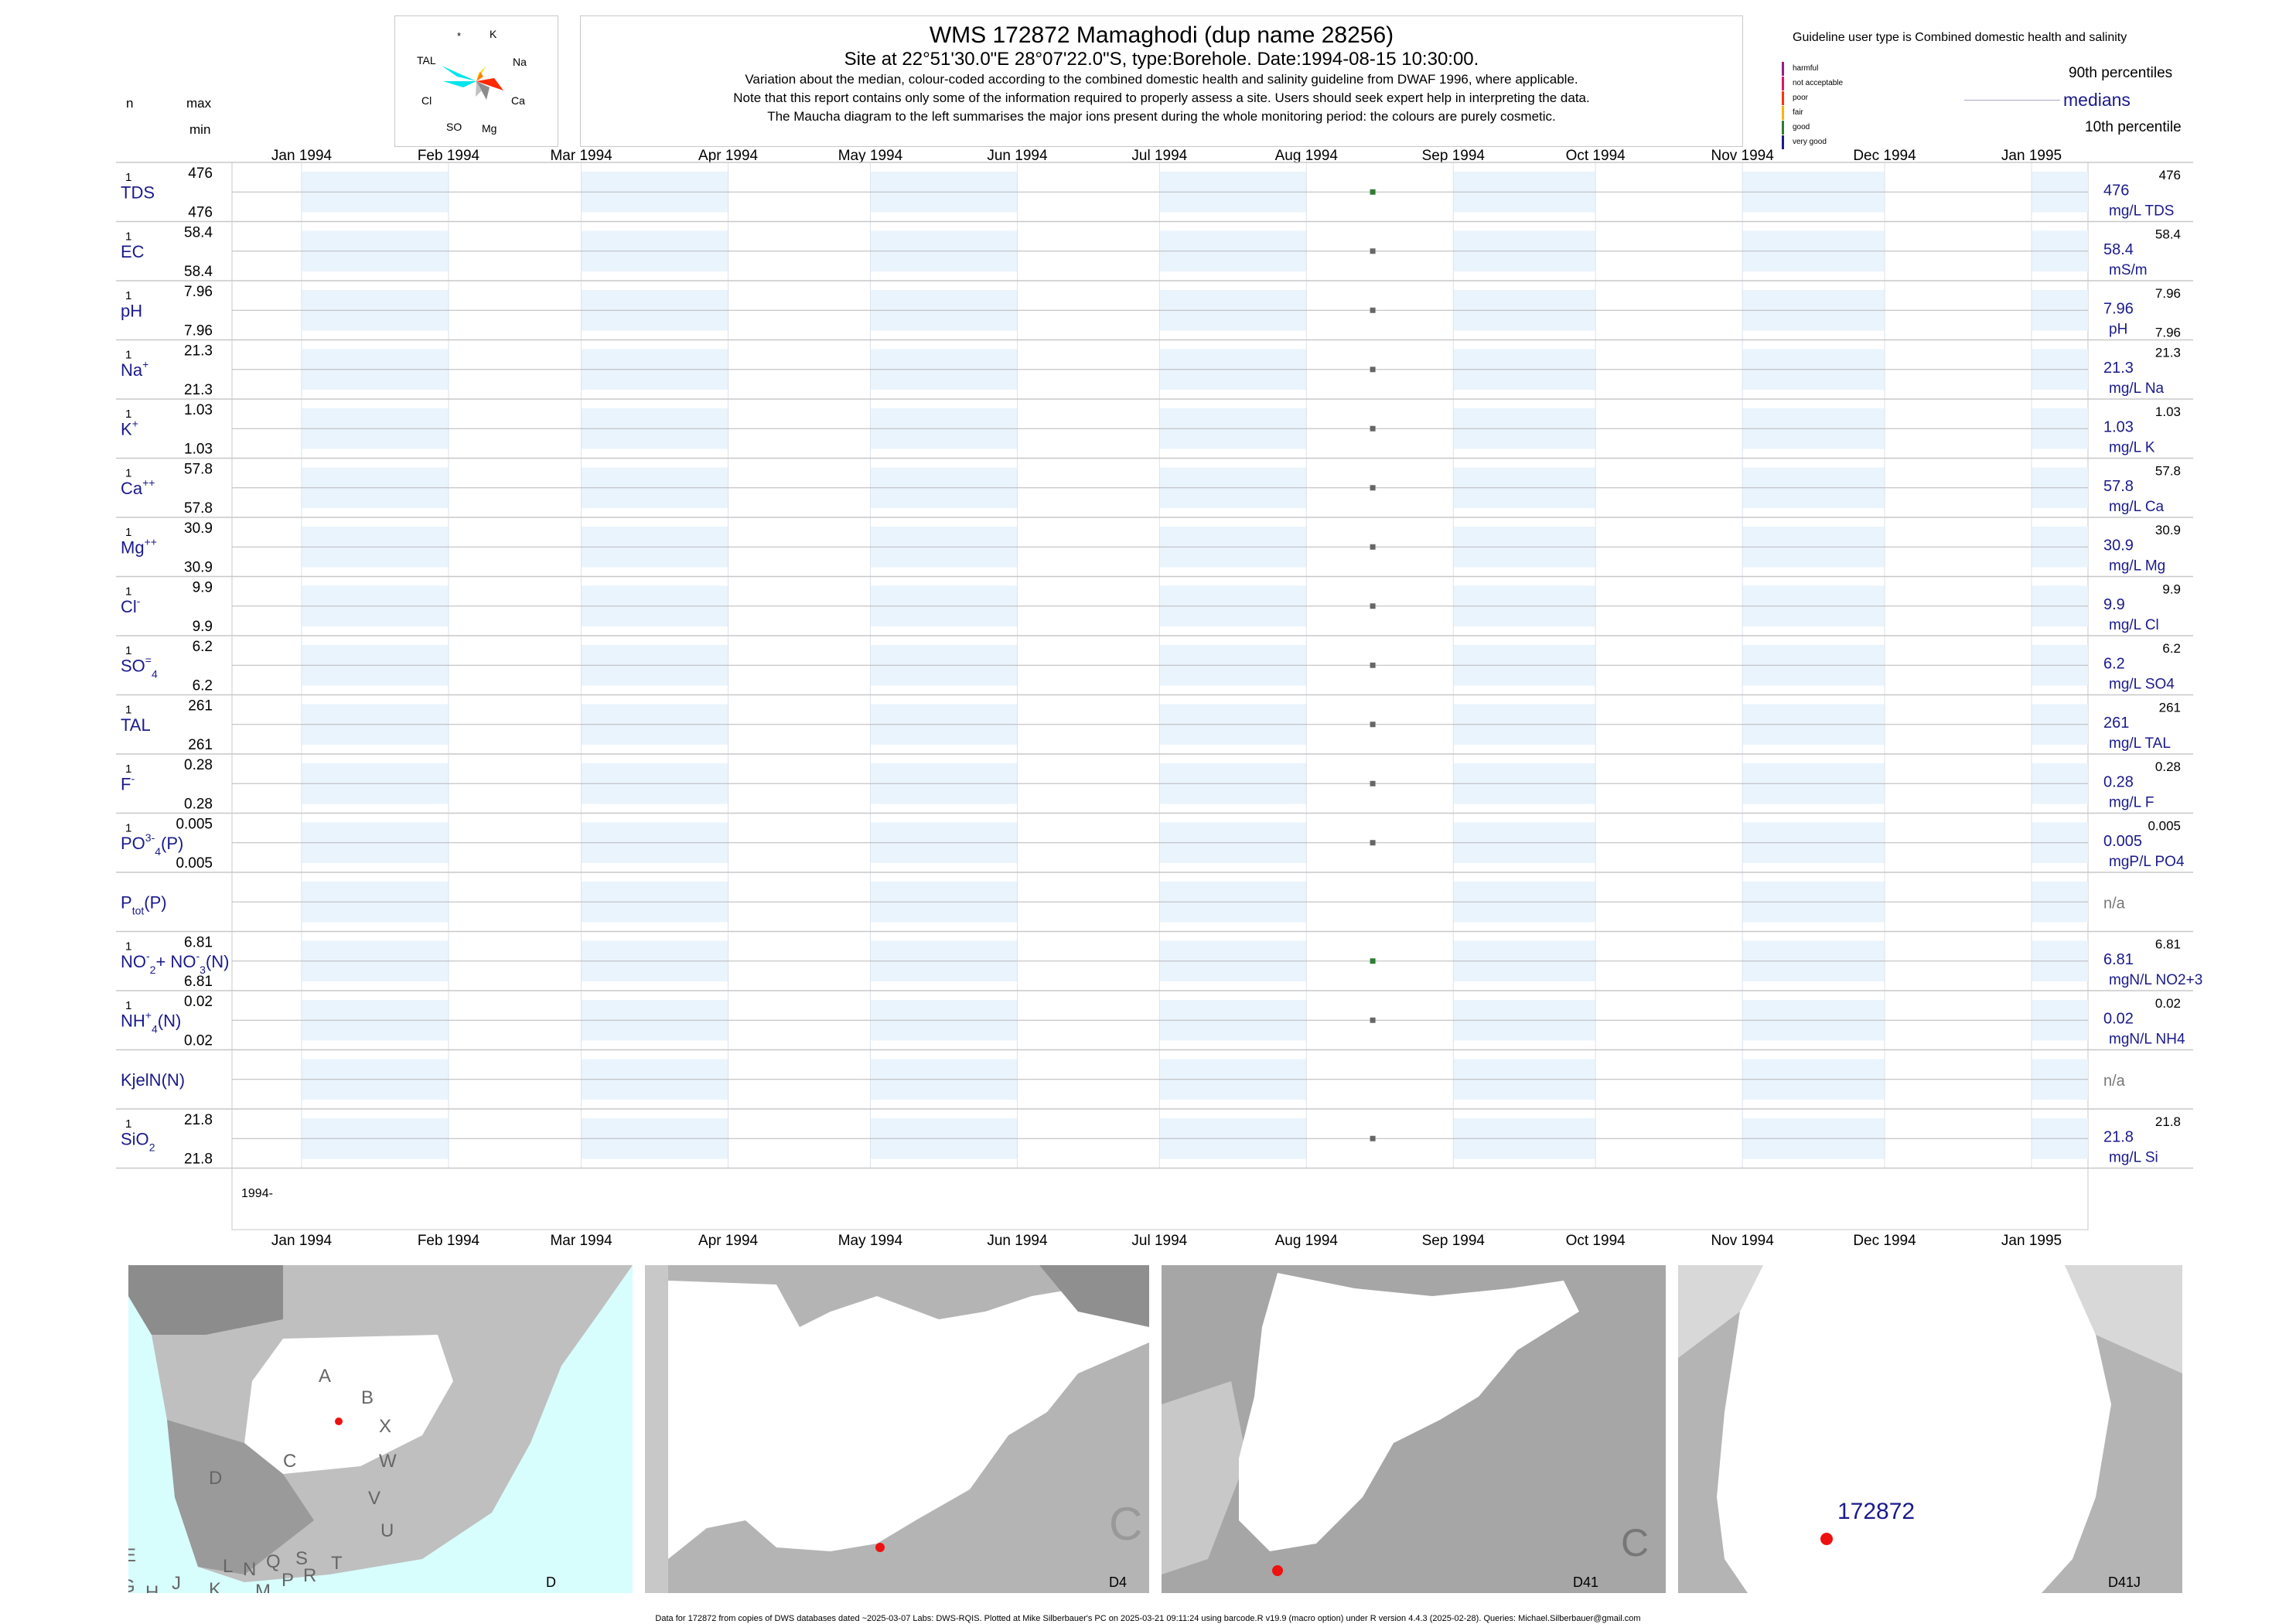 The width and height of the screenshot is (2296, 1624). Describe the element at coordinates (1161, 35) in the screenshot. I see `page-title: WMS 172872 Mamaghodi (dup name 28256)` at that location.